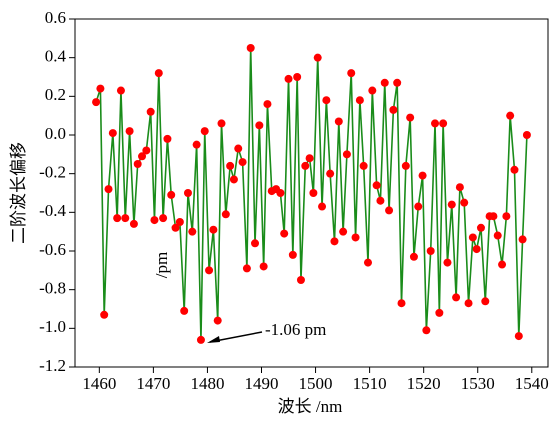 This screenshot has height=423, width=555. I want to click on y-tick-label: -1.0, so click(52, 326).